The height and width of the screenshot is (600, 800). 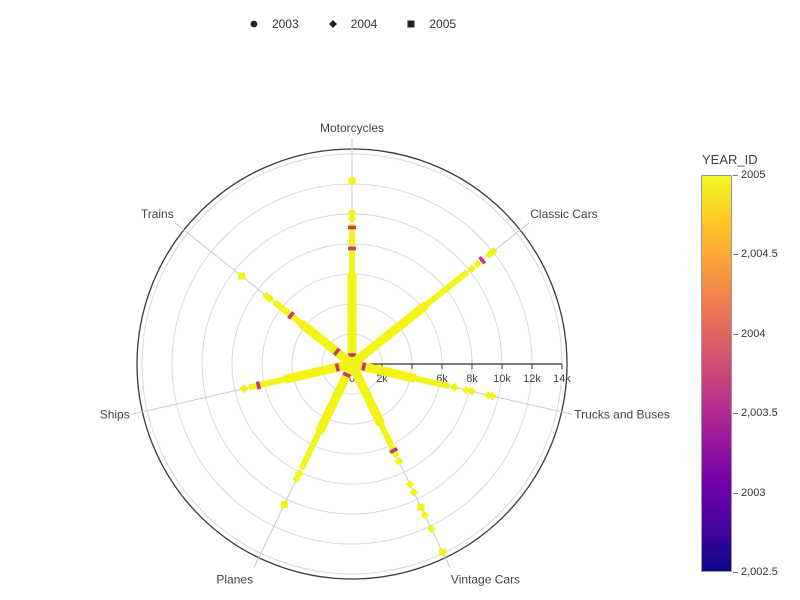 I want to click on series-ships, so click(x=296, y=376).